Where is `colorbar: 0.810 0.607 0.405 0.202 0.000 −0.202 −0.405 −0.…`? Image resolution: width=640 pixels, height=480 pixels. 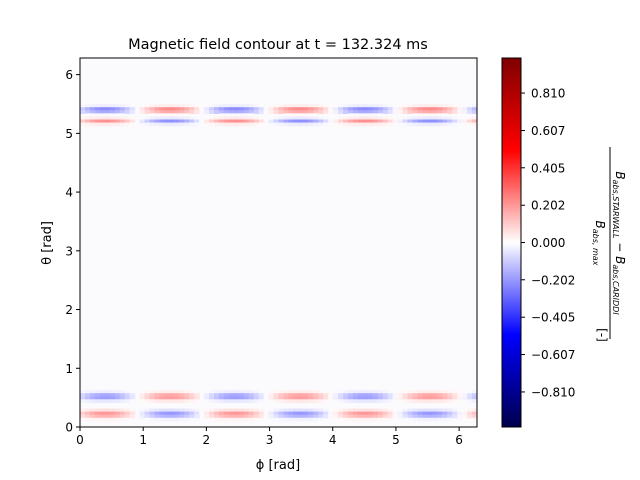 colorbar: 0.810 0.607 0.405 0.202 0.000 −0.202 −0.405 −0.… is located at coordinates (538, 242).